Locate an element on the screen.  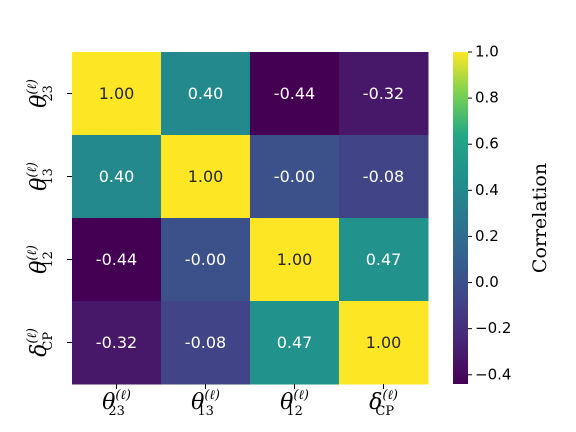
colorbar-tick-label: −0.4 is located at coordinates (493, 374).